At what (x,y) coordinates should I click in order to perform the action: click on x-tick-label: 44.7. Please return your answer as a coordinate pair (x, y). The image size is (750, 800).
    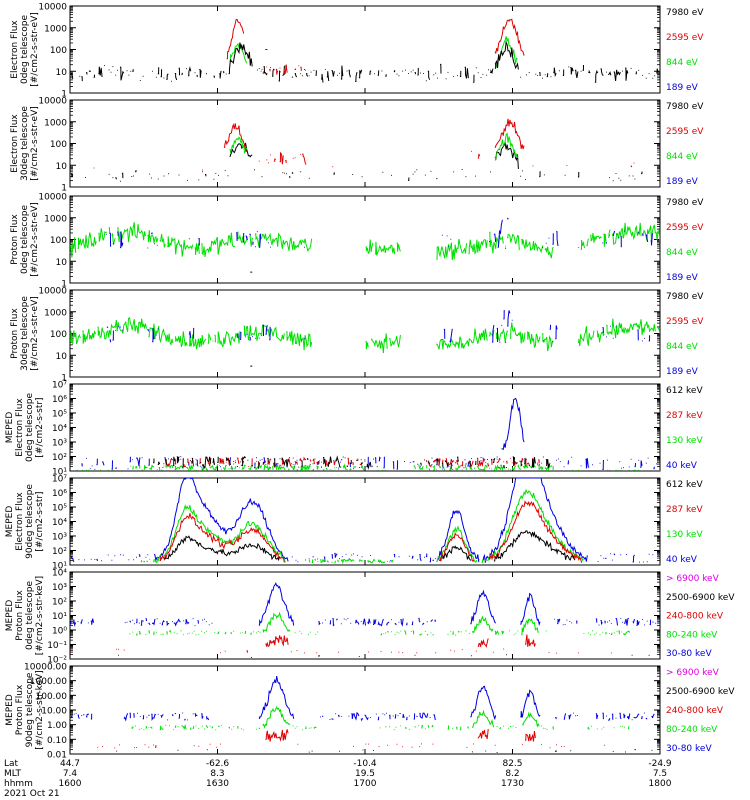
    Looking at the image, I should click on (70, 764).